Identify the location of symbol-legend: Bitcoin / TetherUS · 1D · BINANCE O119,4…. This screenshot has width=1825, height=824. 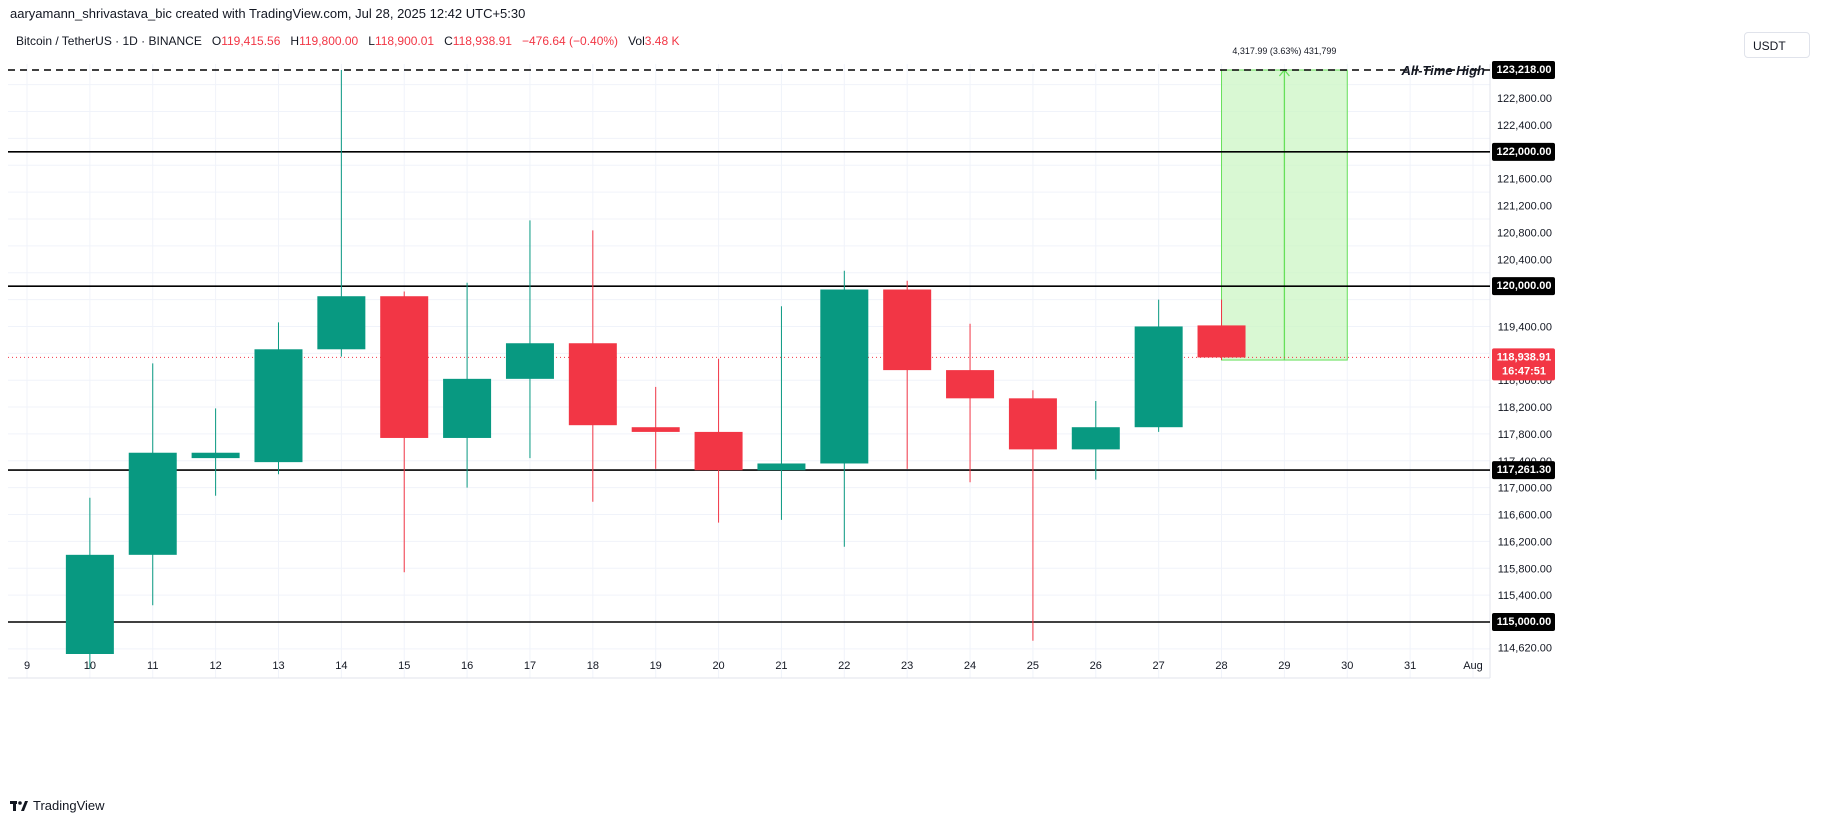
(347, 41).